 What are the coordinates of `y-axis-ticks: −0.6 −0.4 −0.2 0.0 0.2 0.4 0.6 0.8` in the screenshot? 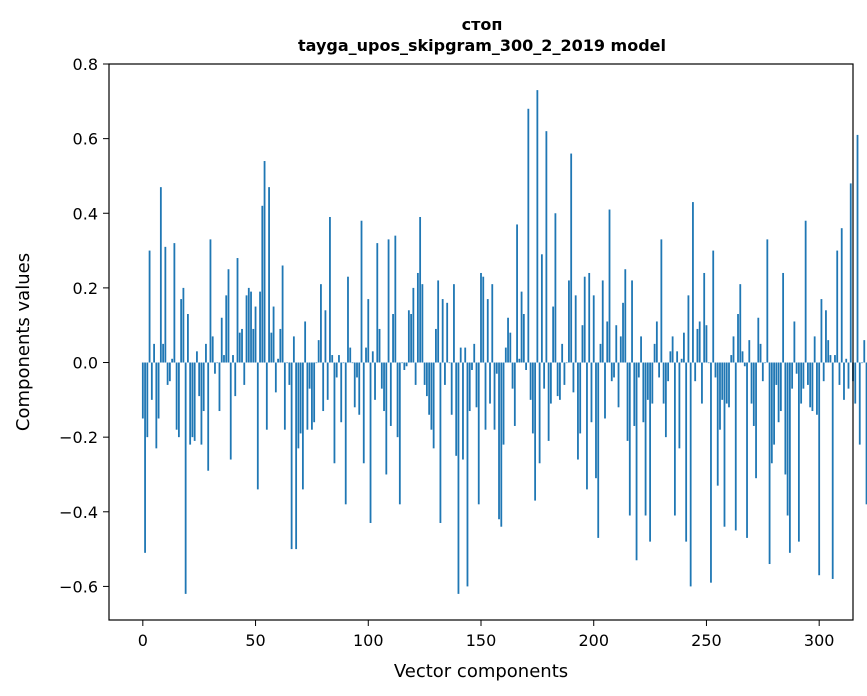 It's located at (84, 325).